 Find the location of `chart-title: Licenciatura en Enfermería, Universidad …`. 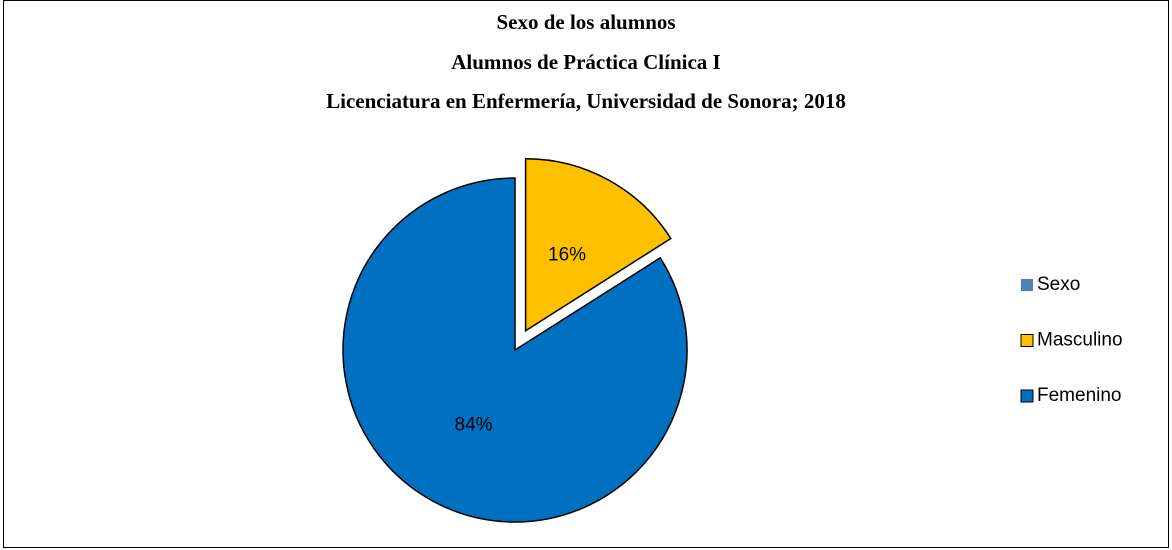

chart-title: Licenciatura en Enfermería, Universidad … is located at coordinates (586, 101).